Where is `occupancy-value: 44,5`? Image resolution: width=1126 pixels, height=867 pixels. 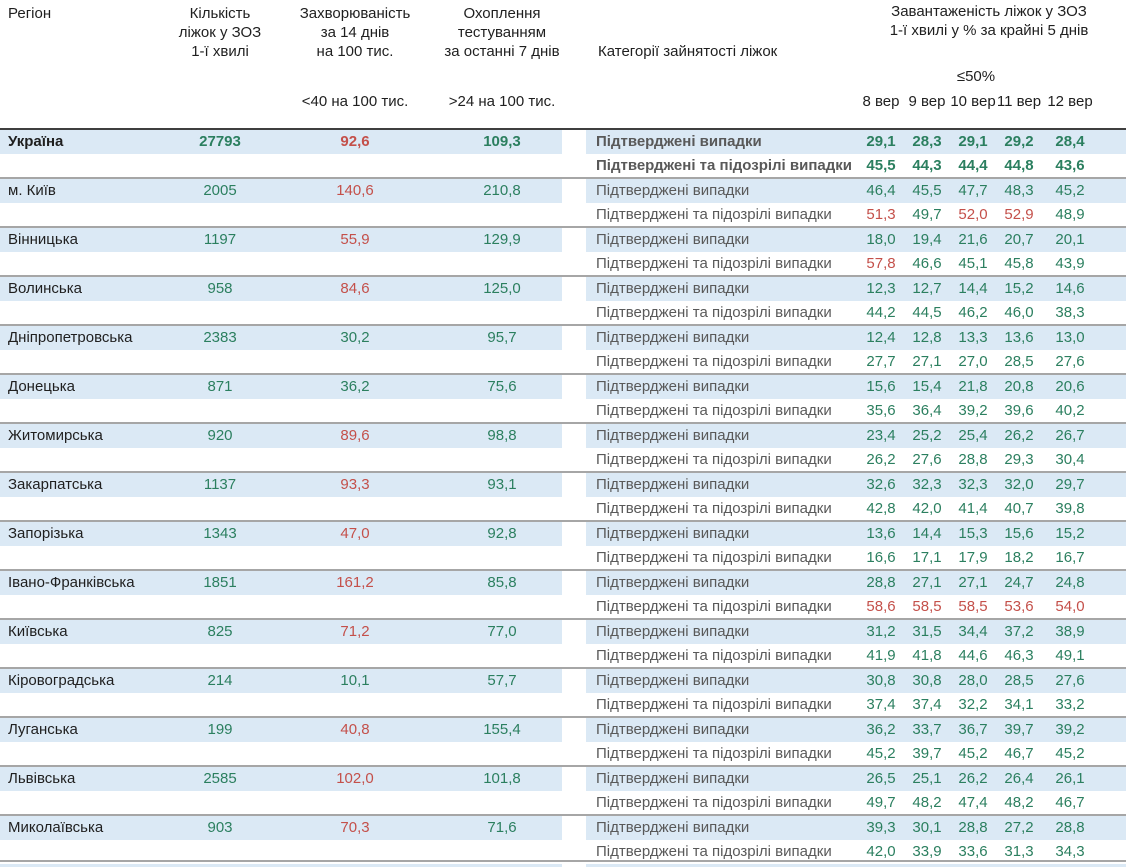
occupancy-value: 44,5 is located at coordinates (927, 312).